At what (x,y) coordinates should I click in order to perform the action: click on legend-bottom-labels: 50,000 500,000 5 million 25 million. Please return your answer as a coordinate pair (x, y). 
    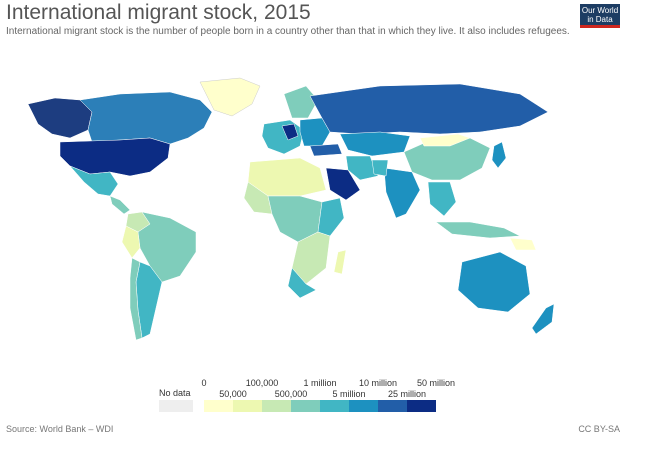
    Looking at the image, I should click on (322, 394).